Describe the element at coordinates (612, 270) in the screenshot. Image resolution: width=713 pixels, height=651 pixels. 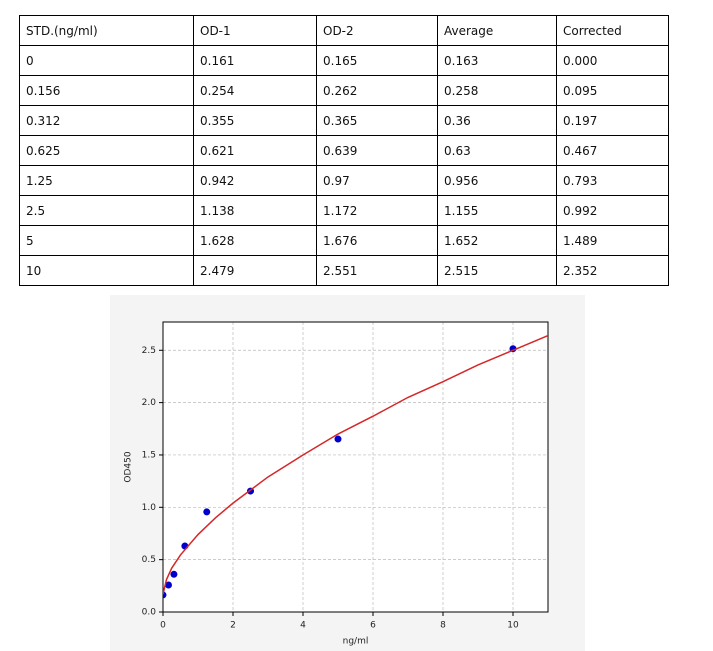
I see `table-cell: 2.352` at that location.